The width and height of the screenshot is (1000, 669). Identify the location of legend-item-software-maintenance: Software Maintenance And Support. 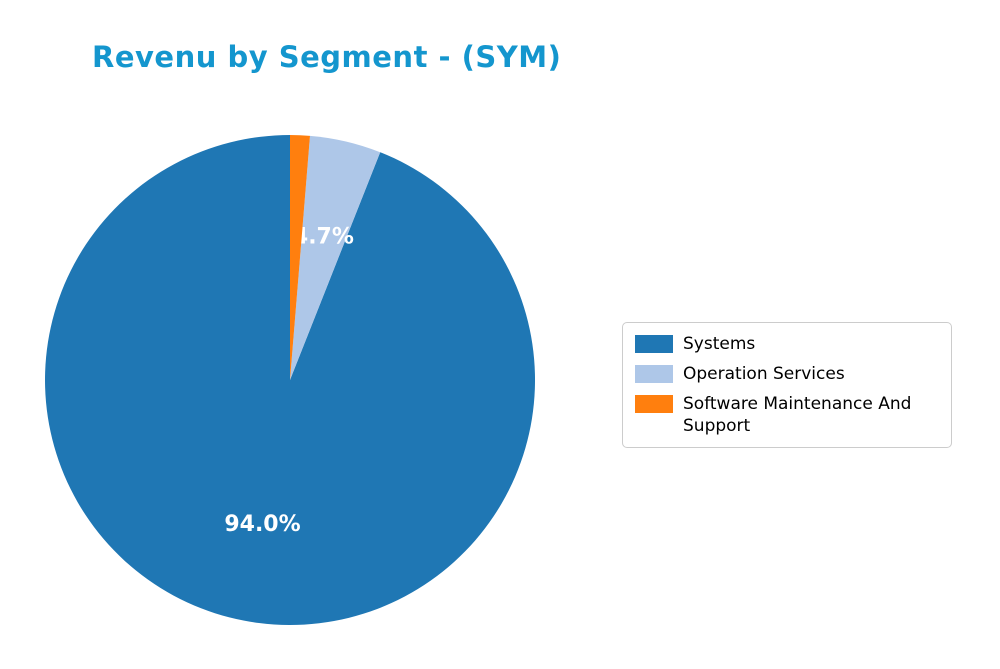
(787, 415).